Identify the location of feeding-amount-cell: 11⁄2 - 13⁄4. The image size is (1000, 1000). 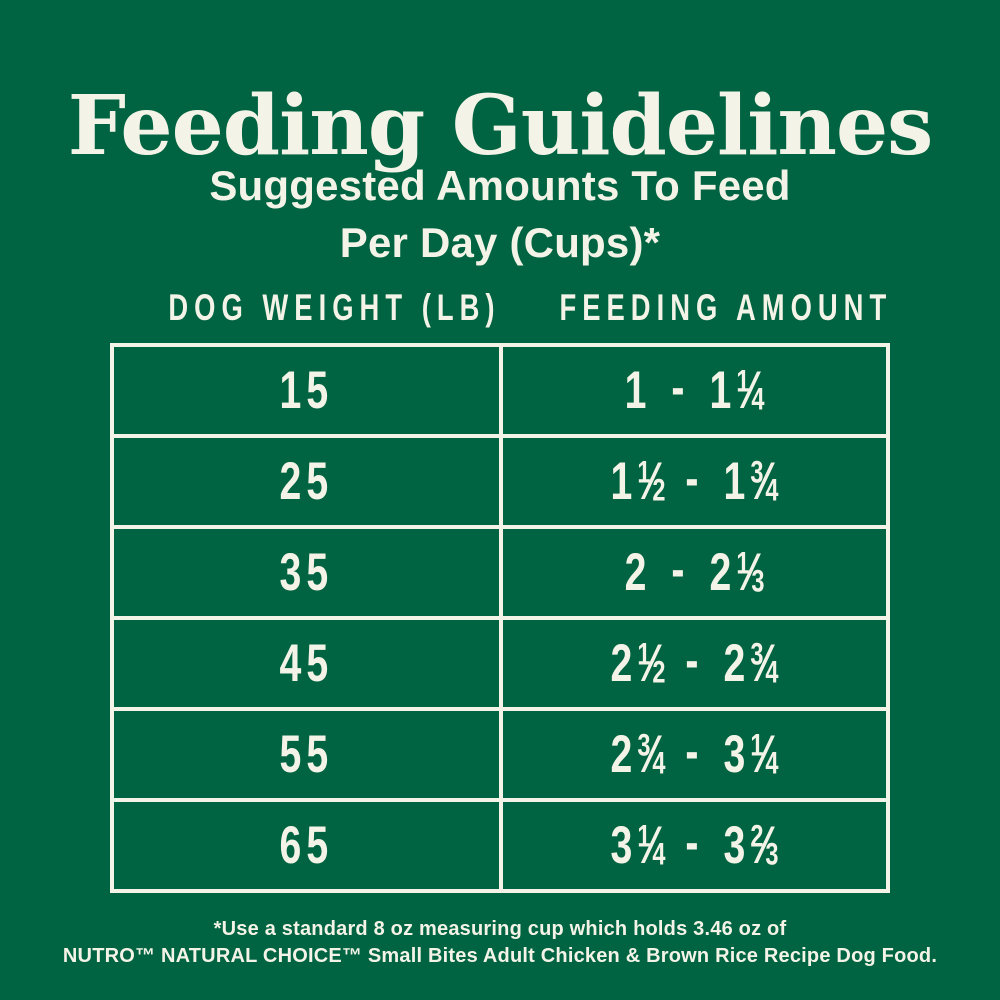
(694, 481).